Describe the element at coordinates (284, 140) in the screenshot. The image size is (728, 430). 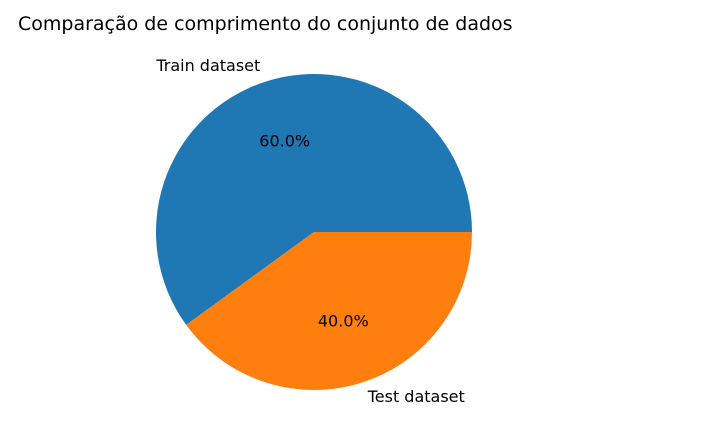
I see `slice-percent-train-dataset: 60.0%` at that location.